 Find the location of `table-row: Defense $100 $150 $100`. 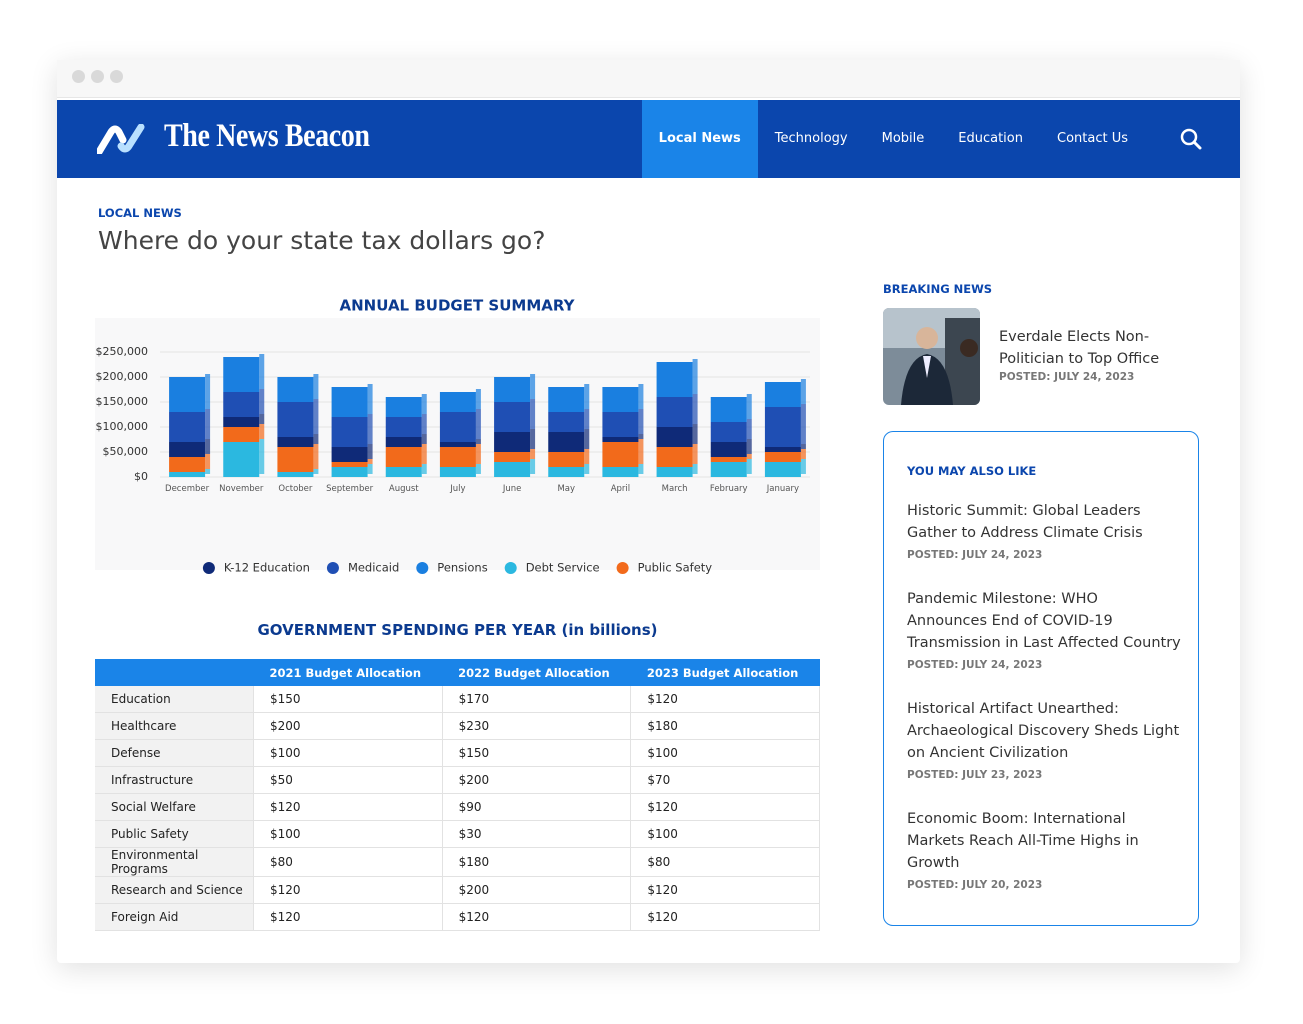

table-row: Defense $100 $150 $100 is located at coordinates (457, 753).